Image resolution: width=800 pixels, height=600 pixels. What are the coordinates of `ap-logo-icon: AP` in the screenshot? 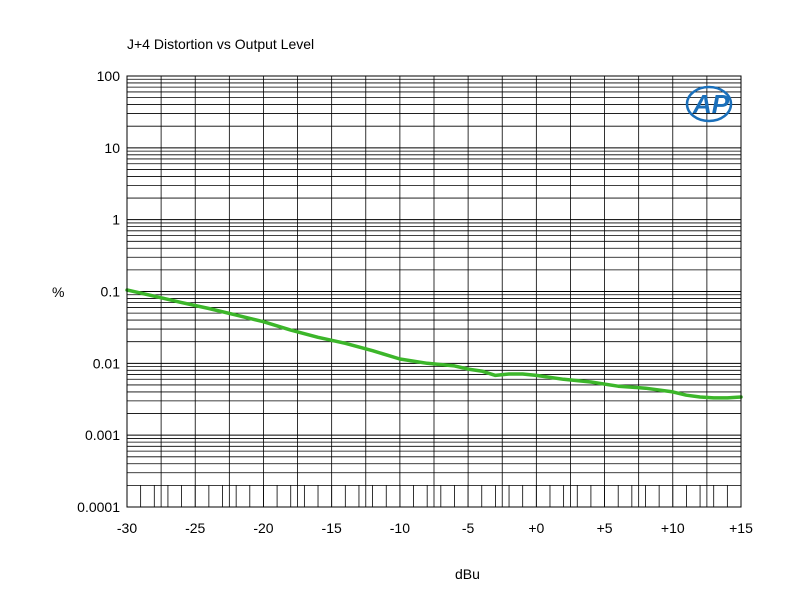 It's located at (709, 104).